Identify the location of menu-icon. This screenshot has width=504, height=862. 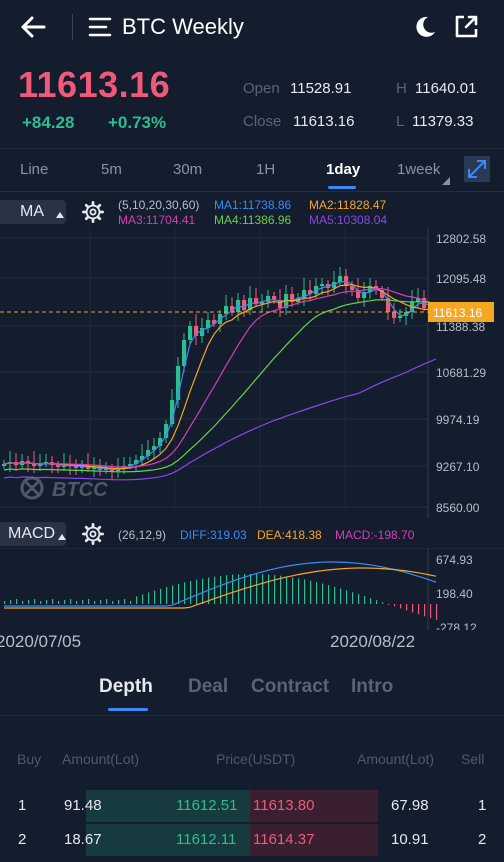
(101, 27).